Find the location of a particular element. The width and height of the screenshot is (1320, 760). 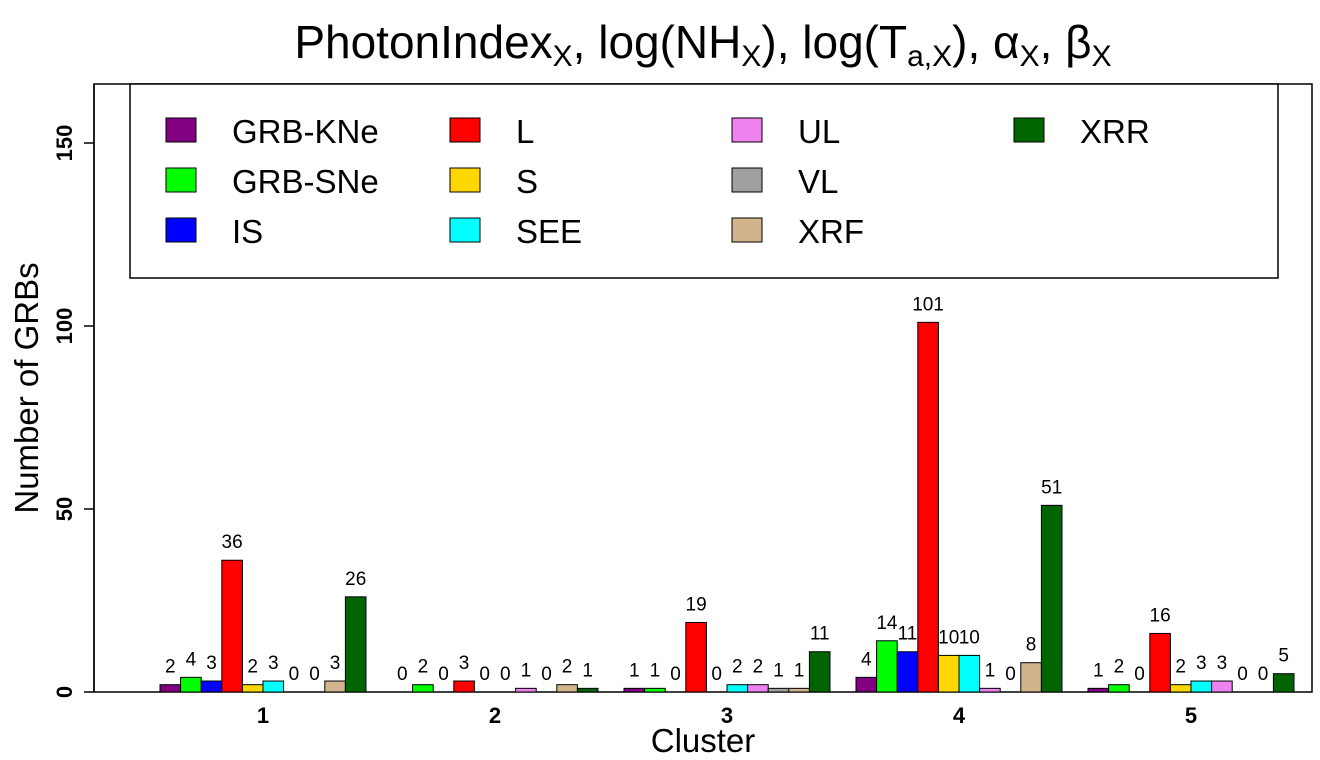

data-label: 14 is located at coordinates (887, 623).